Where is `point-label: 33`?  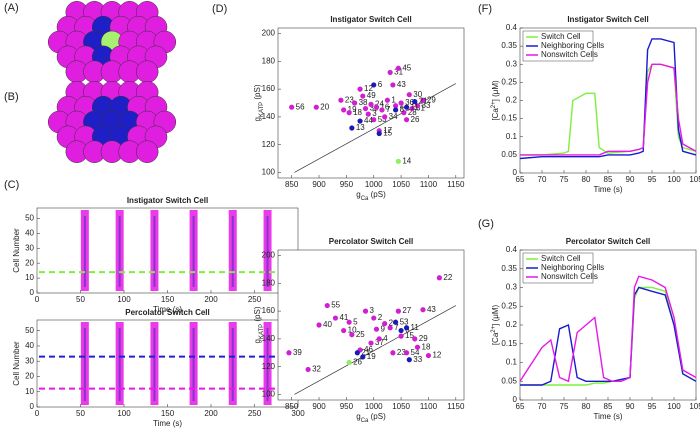 point-label: 33 is located at coordinates (426, 105).